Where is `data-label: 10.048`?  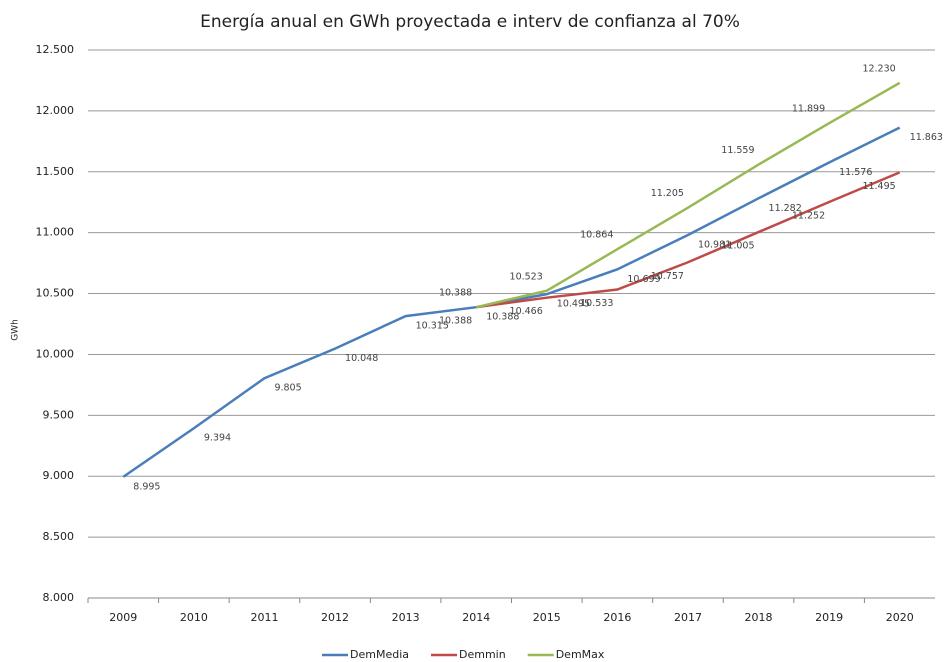 data-label: 10.048 is located at coordinates (361, 358).